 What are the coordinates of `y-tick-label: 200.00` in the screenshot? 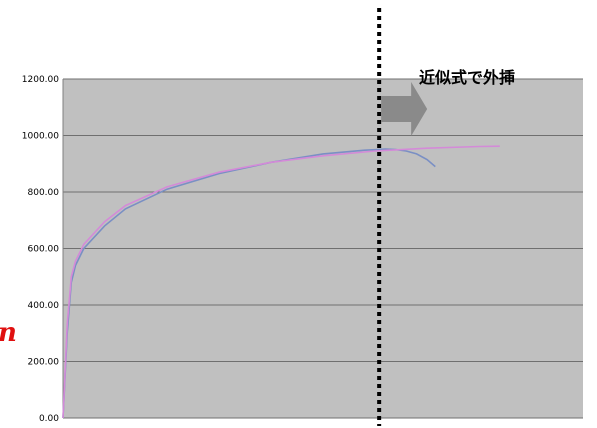 It's located at (44, 363).